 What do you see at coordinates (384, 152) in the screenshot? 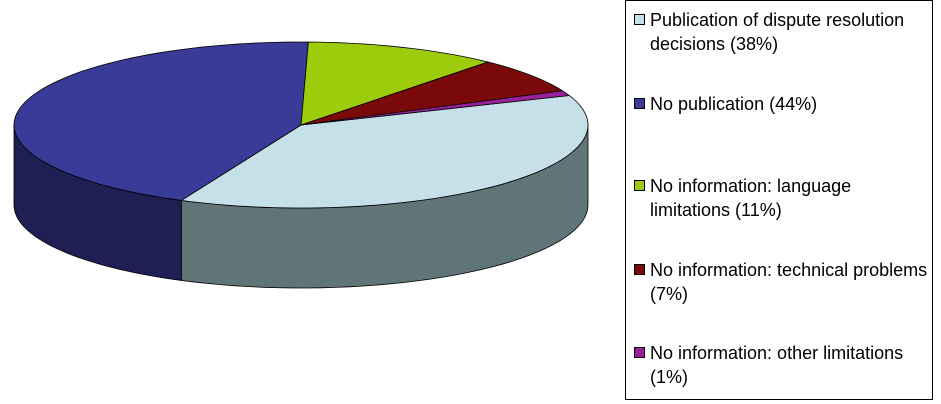
I see `slice-publication-of-dispute-resolution-decisions` at bounding box center [384, 152].